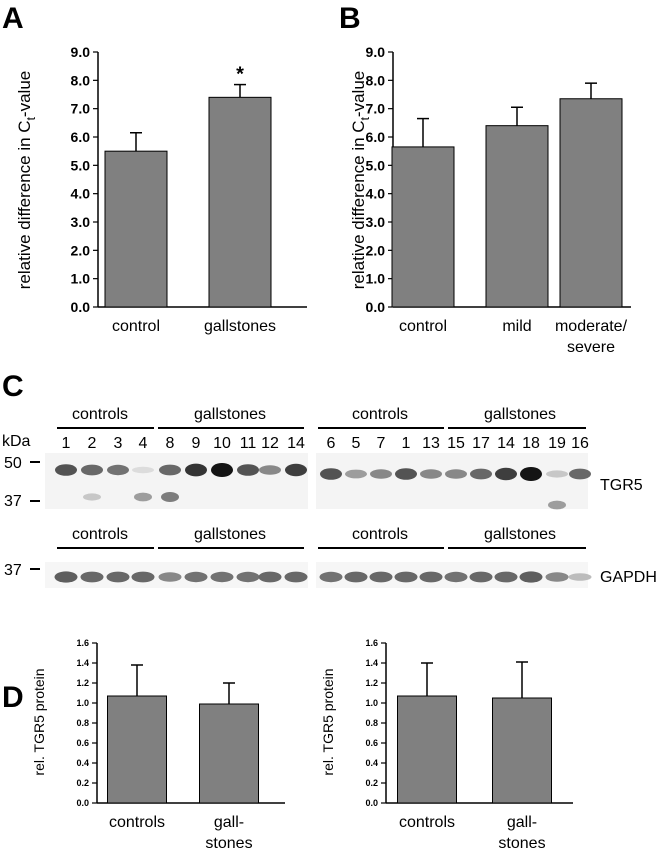 The width and height of the screenshot is (667, 852). I want to click on chart-d2-ytick-label: 0.0, so click(371, 803).